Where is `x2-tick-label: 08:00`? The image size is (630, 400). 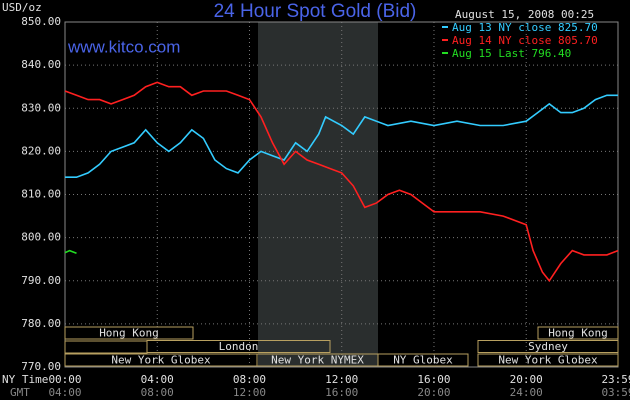 x2-tick-label: 08:00 is located at coordinates (157, 392).